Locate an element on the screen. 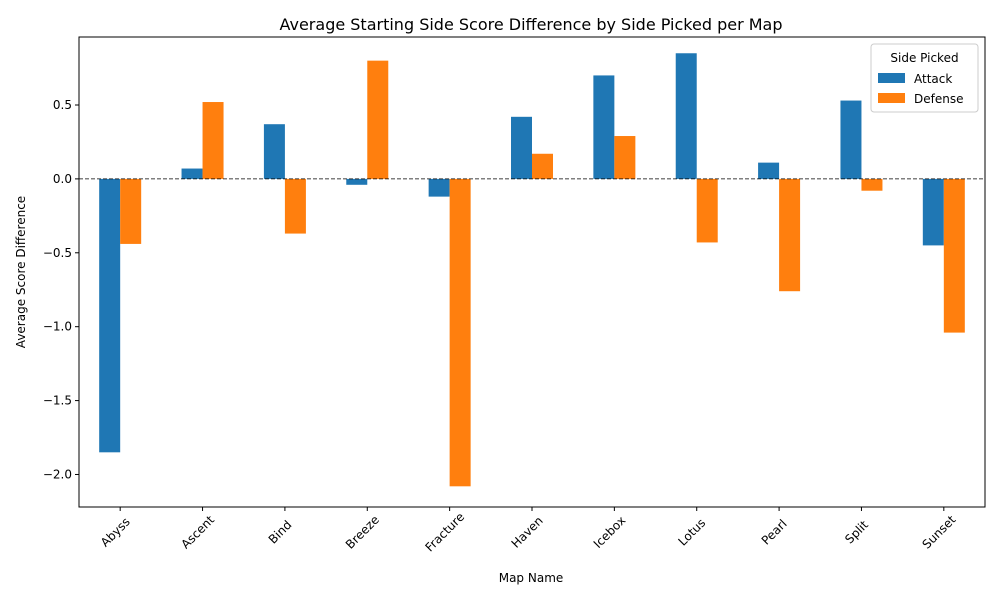  x-tick-label-bind: Bind is located at coordinates (280, 532).